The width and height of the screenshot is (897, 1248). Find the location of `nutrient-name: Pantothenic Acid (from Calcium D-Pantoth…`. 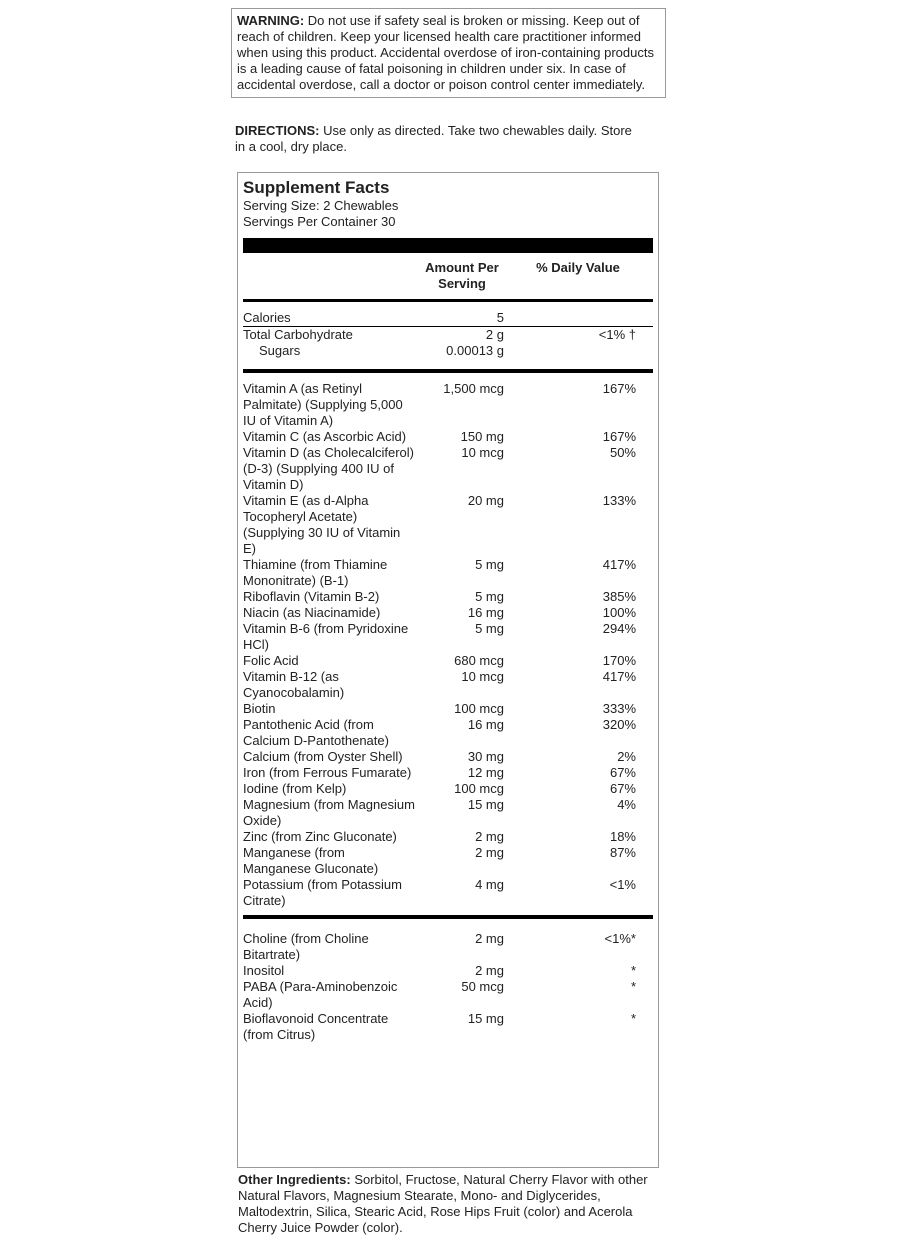

nutrient-name: Pantothenic Acid (from Calcium D-Pantoth… is located at coordinates (316, 732).